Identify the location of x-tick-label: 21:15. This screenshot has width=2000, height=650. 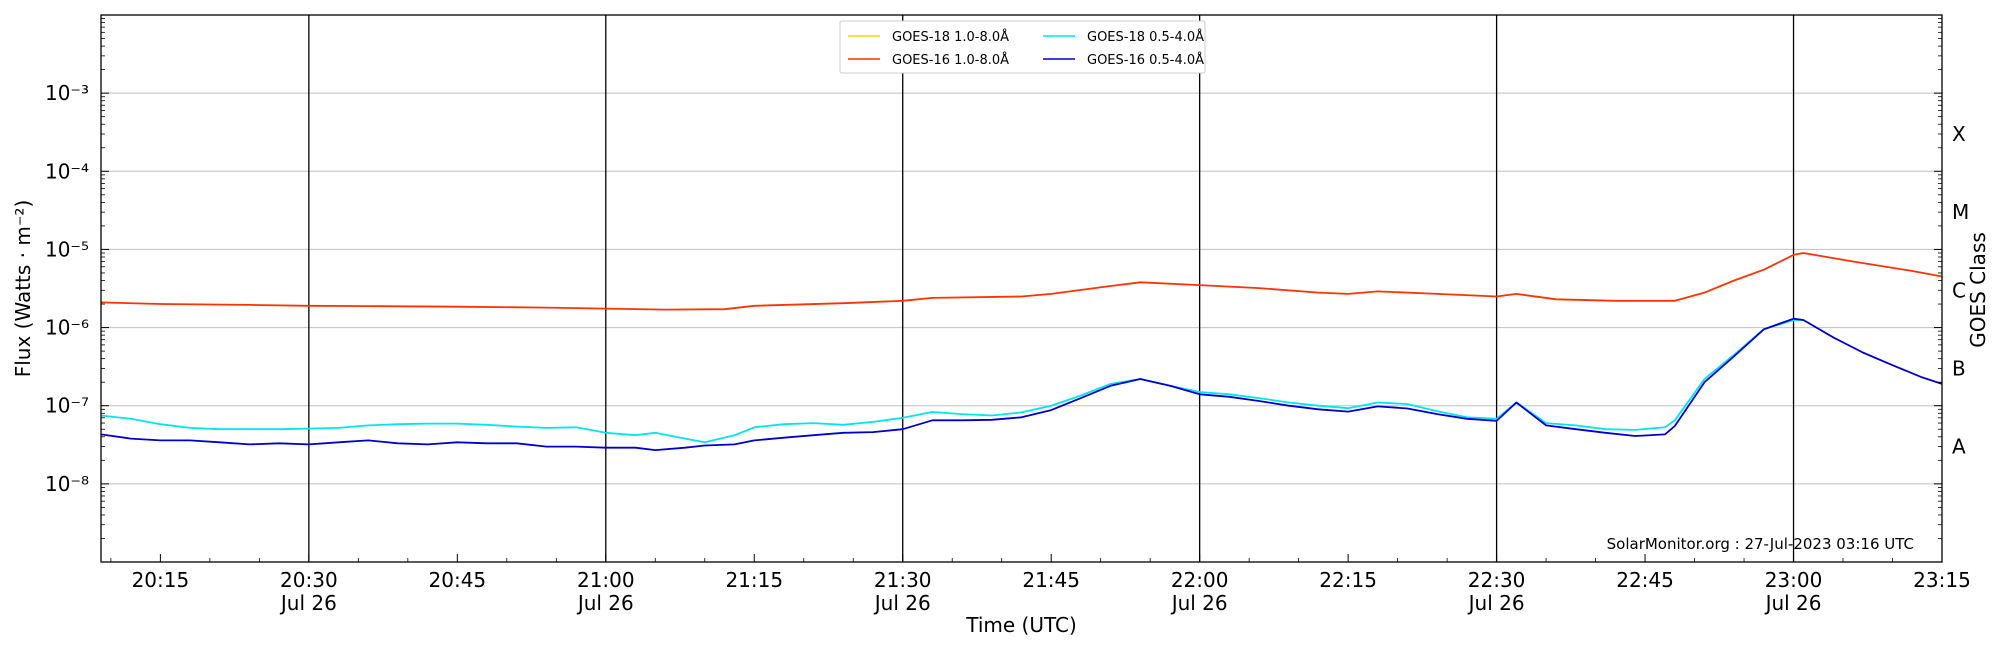
(754, 580).